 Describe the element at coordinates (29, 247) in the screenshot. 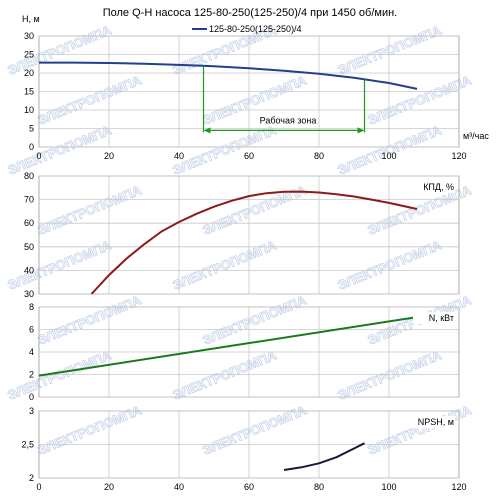

I see `y-tick-label: 50` at that location.